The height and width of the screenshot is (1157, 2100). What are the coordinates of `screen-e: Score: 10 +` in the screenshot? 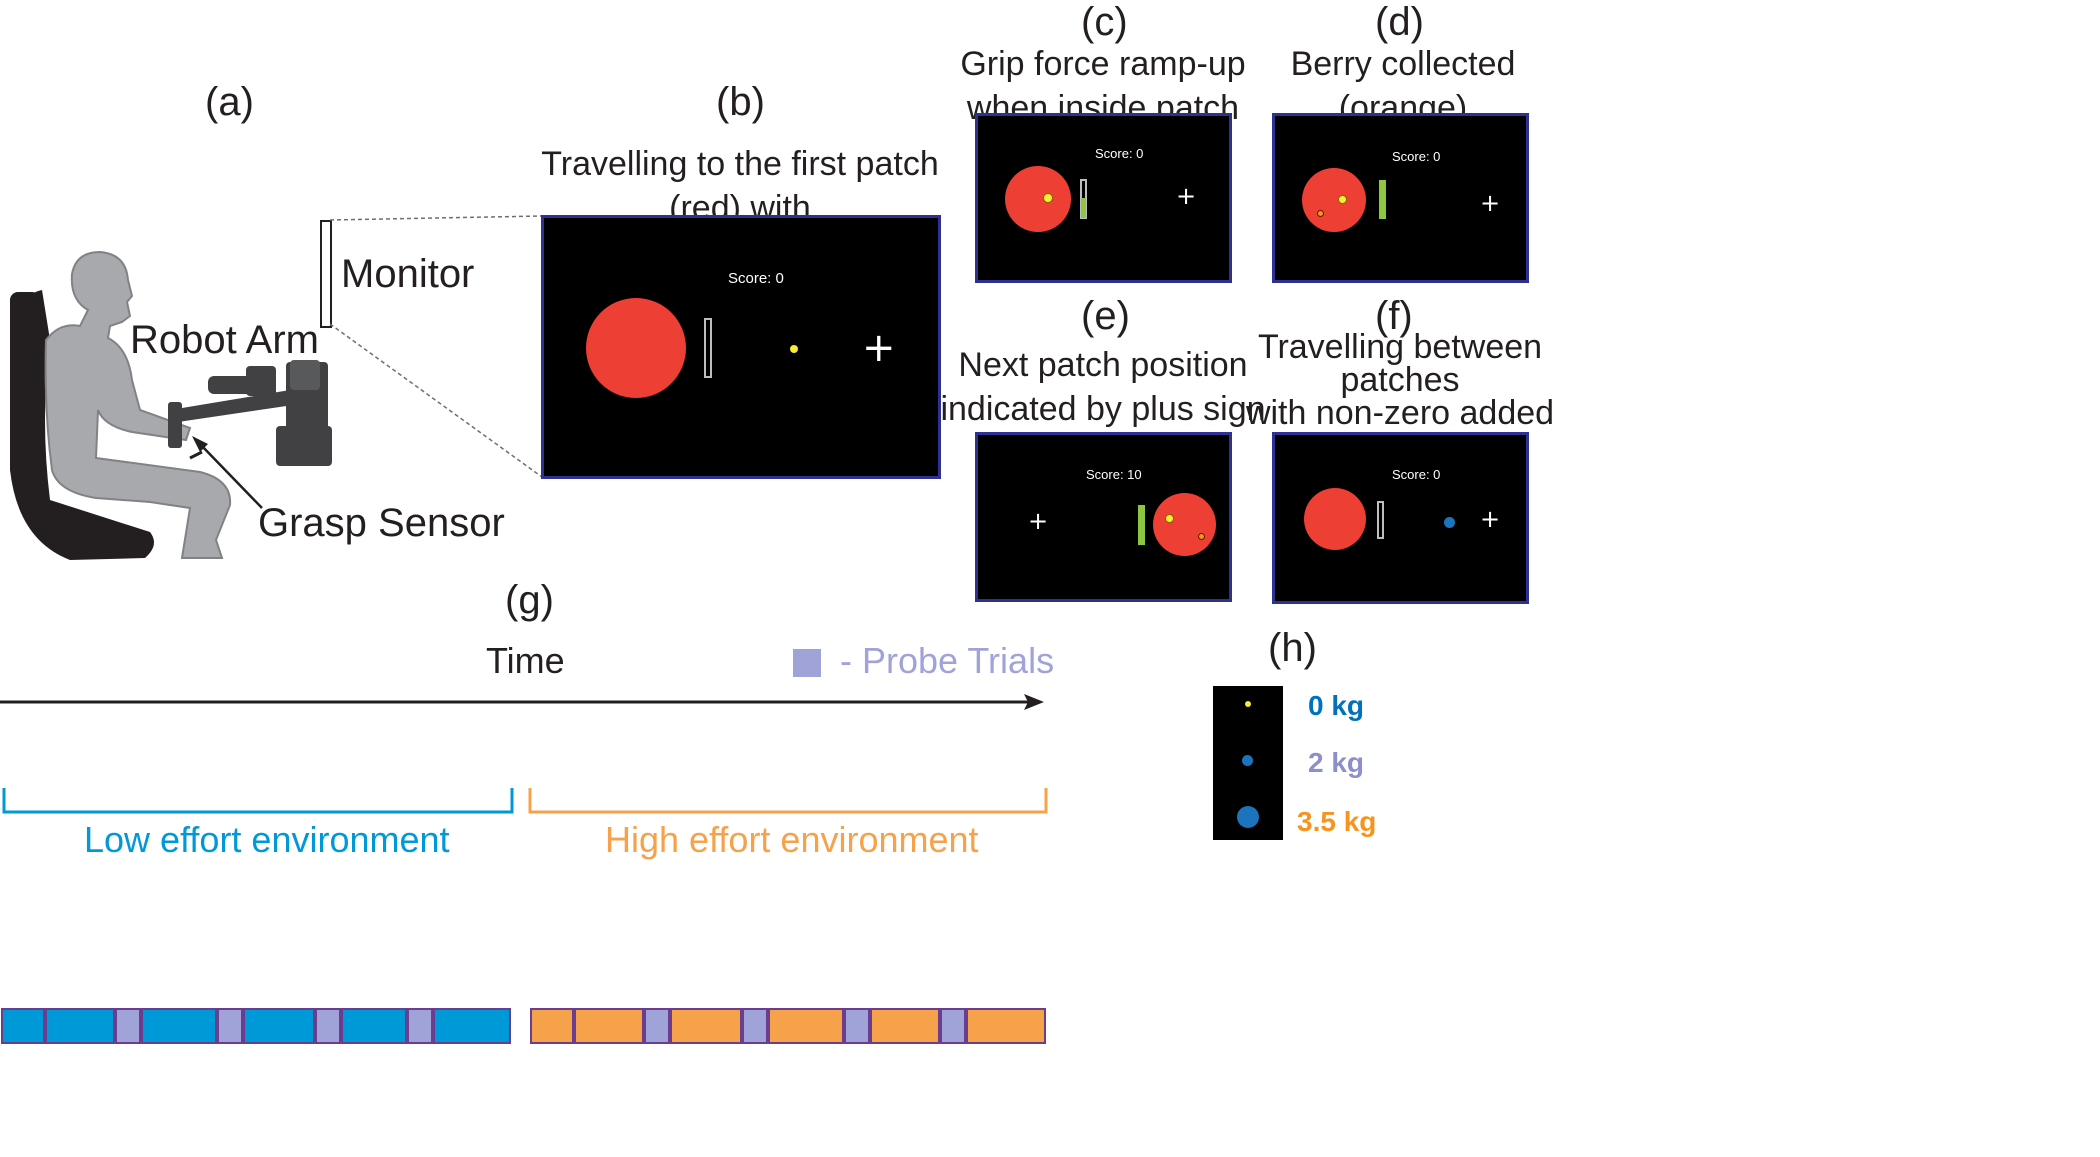 It's located at (1103, 517).